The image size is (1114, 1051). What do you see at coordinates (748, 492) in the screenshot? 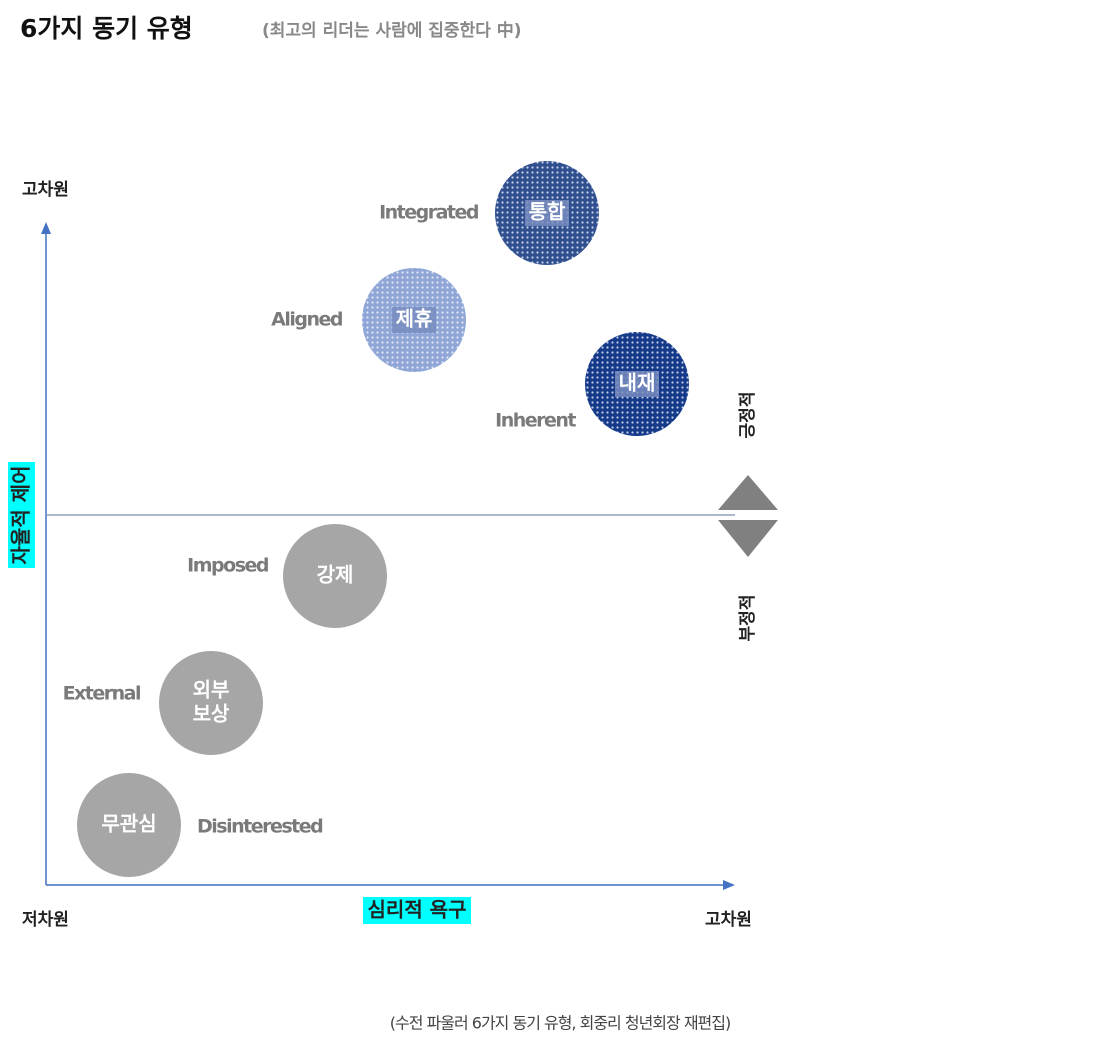
I see `up-triangle` at bounding box center [748, 492].